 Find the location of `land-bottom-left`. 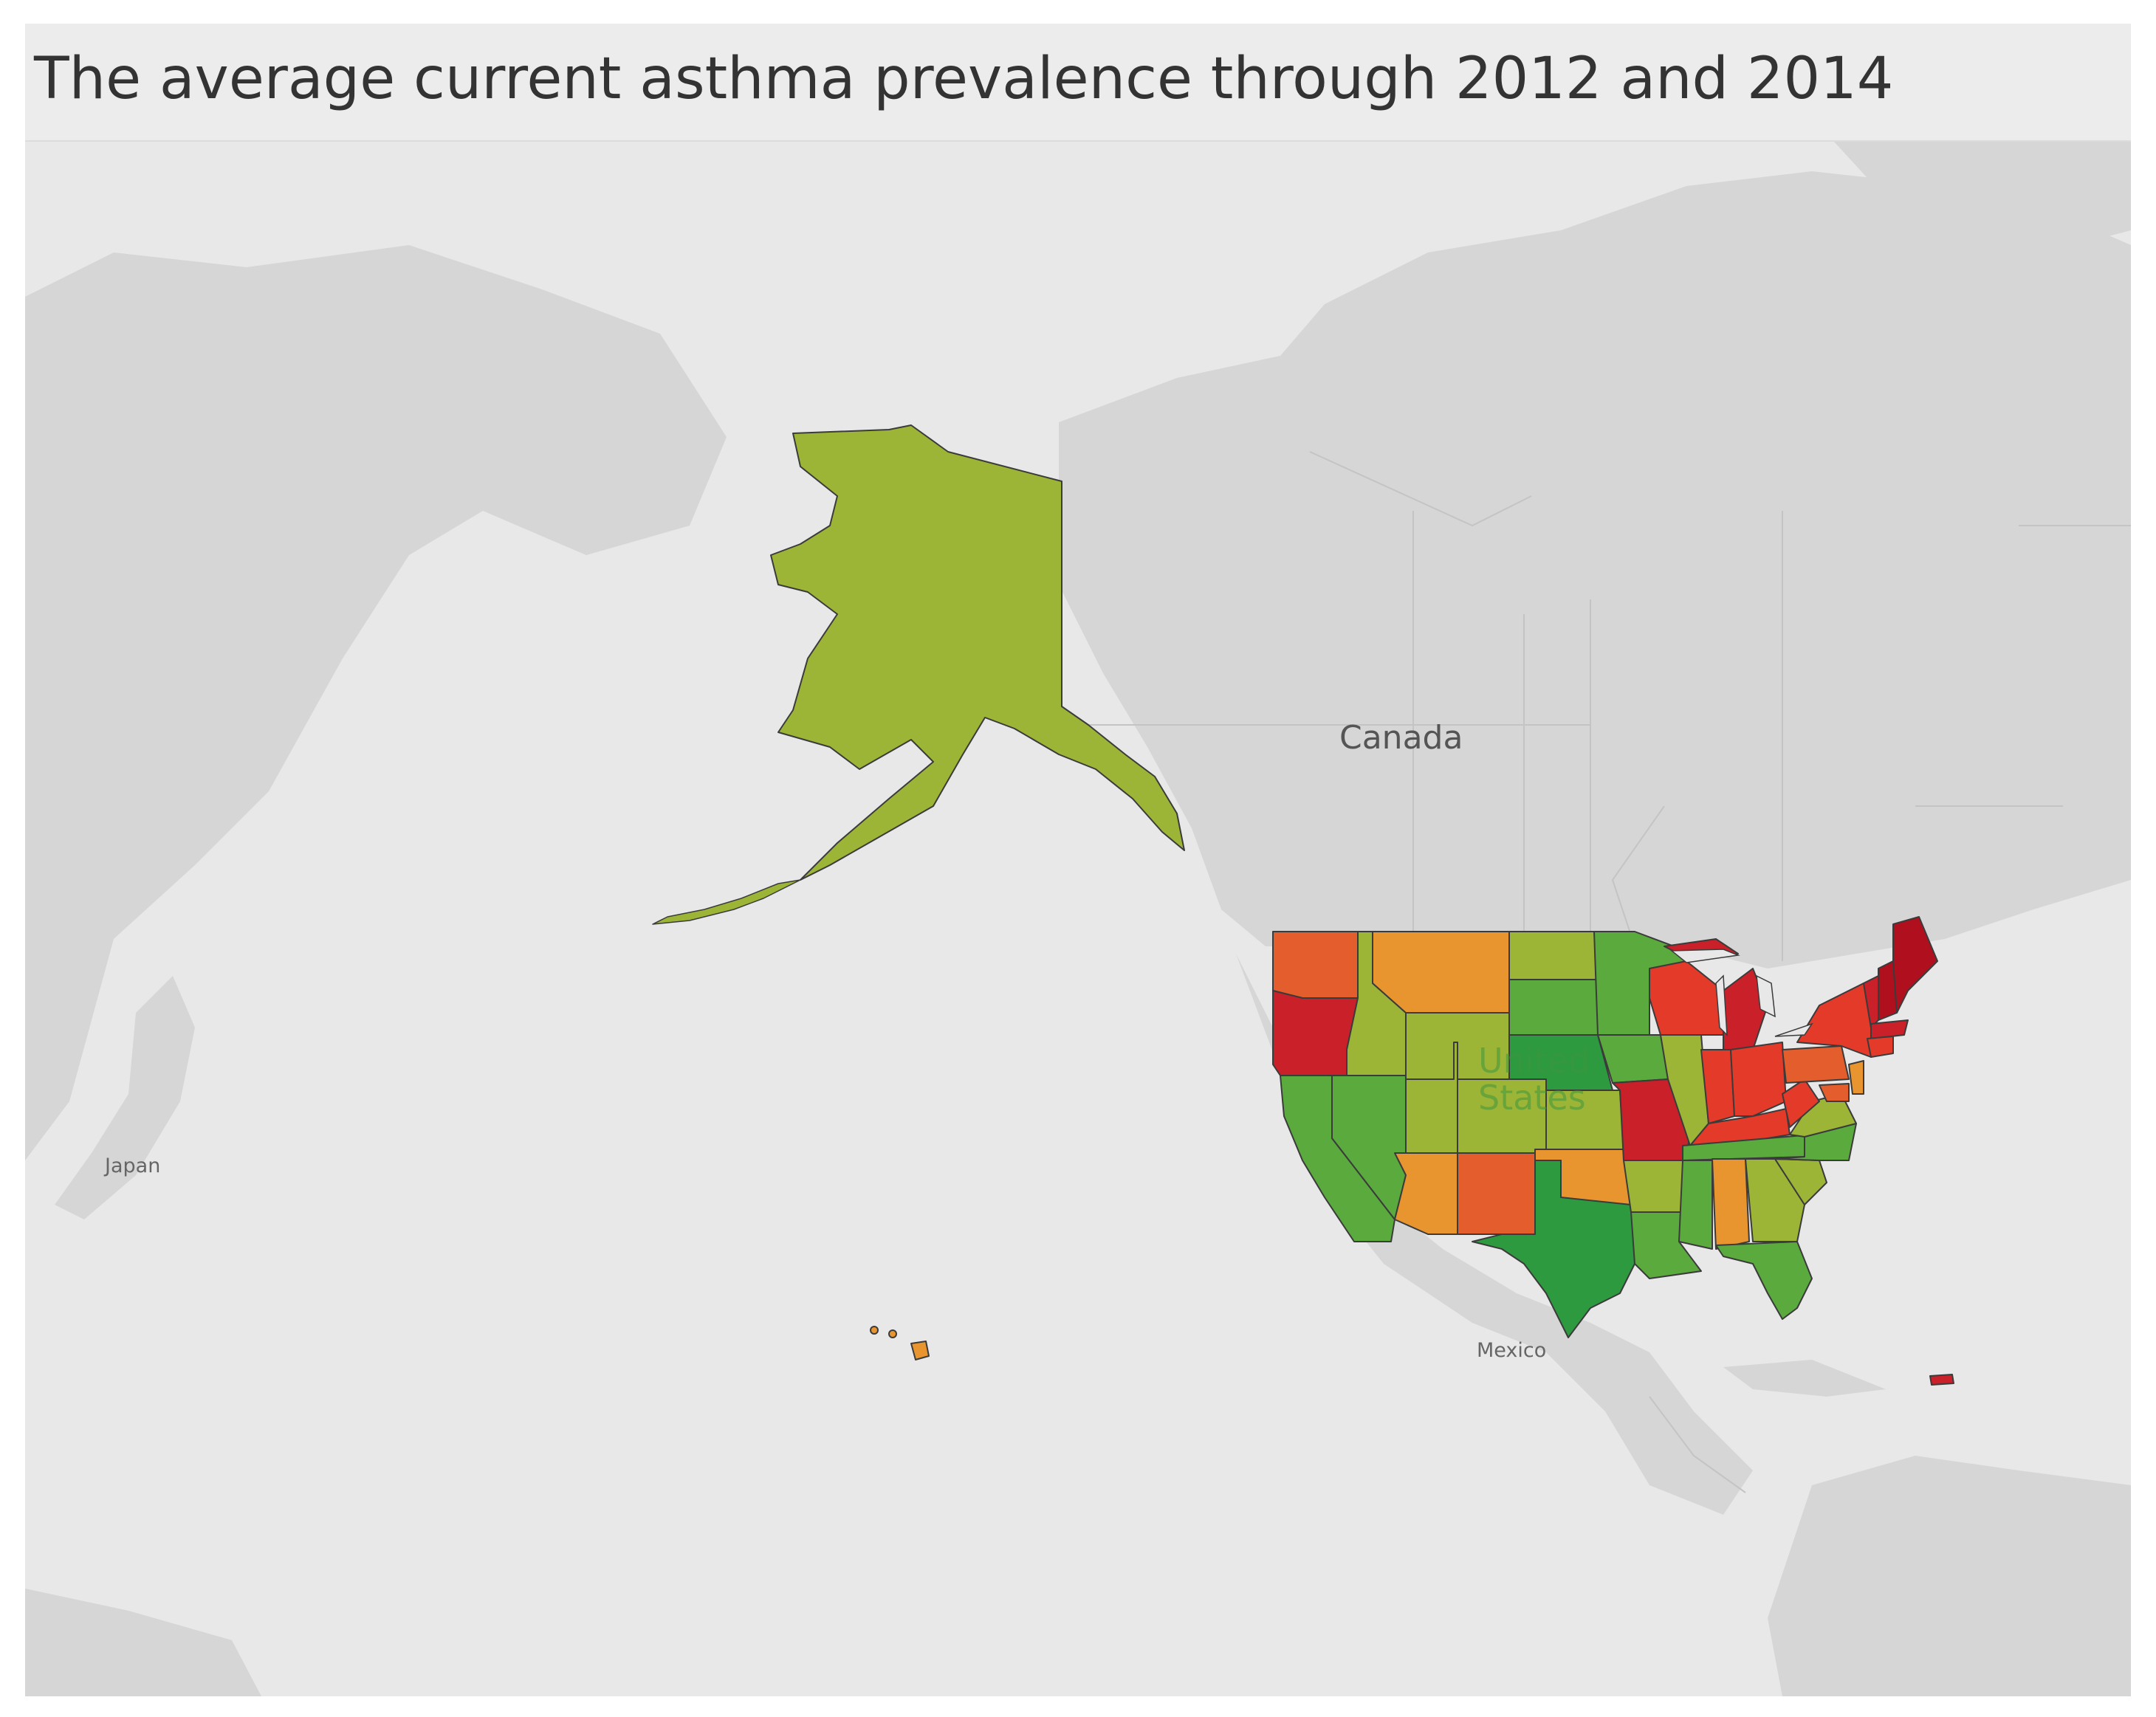

land-bottom-left is located at coordinates (143, 1642).